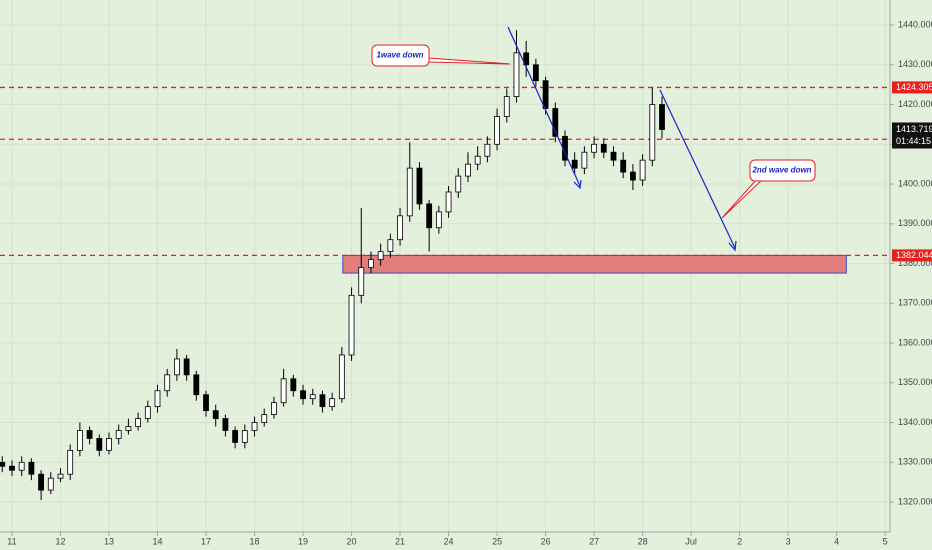 This screenshot has width=932, height=550. I want to click on x-tick-label: Jul, so click(691, 541).